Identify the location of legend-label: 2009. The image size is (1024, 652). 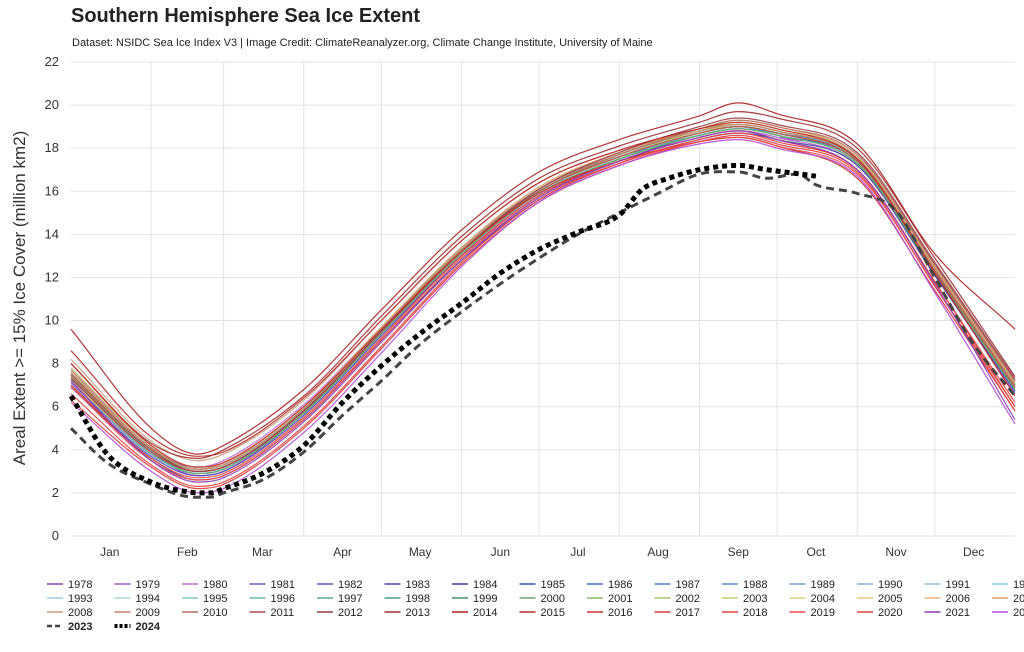
(148, 613).